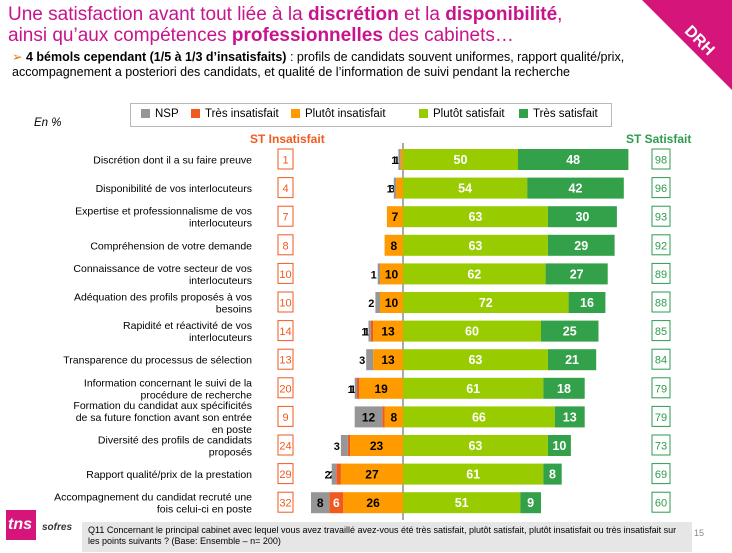 The height and width of the screenshot is (553, 732). Describe the element at coordinates (174, 189) in the screenshot. I see `category-label: Disponibilité de vos interlocuteurs` at that location.